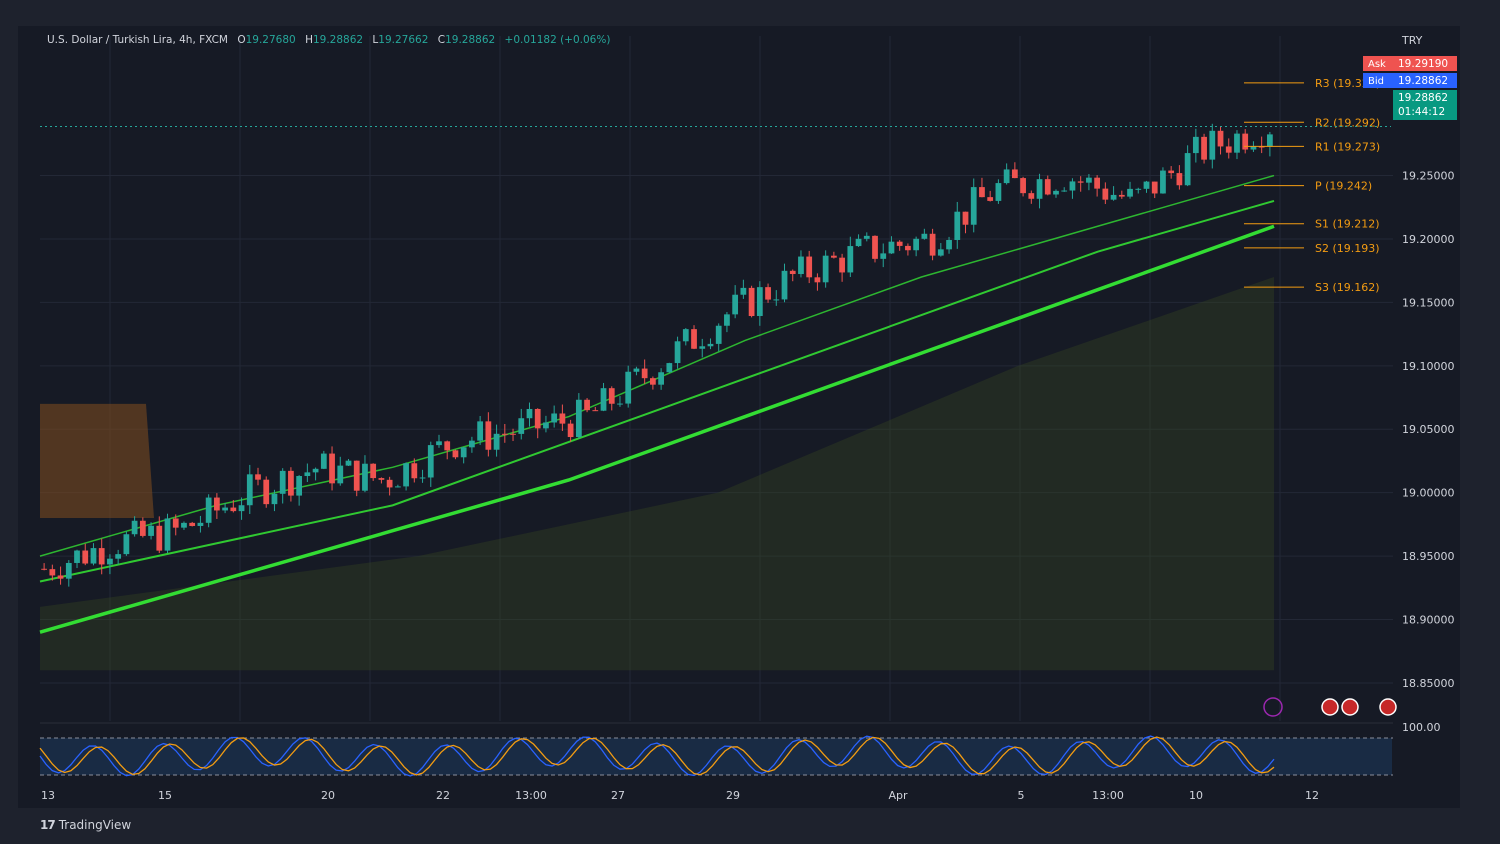 The image size is (1500, 844). Describe the element at coordinates (97, 461) in the screenshot. I see `supply-zone` at that location.